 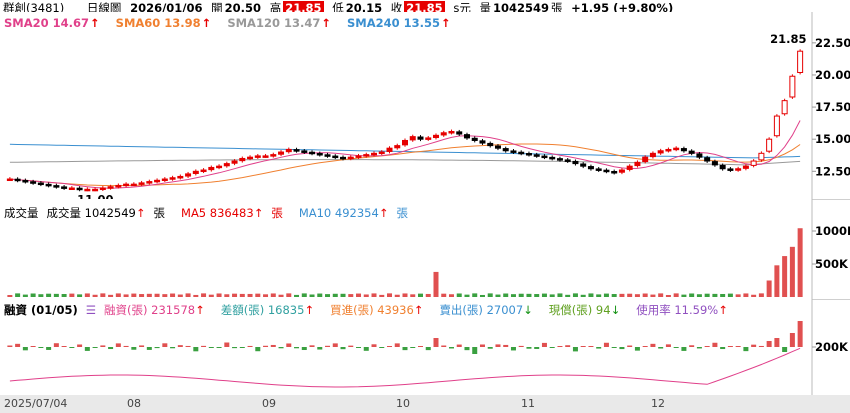 What do you see at coordinates (353, 213) in the screenshot?
I see `volume-legend-item: MA10 492354↑ 張` at bounding box center [353, 213].